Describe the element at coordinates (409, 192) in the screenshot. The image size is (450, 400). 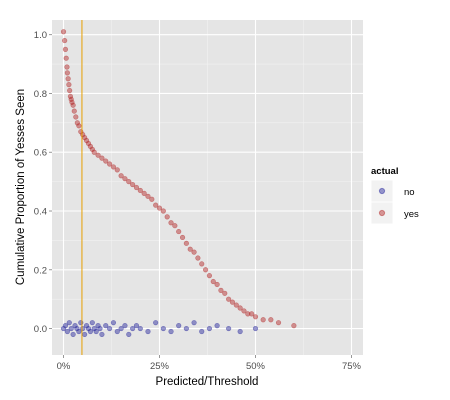
I see `legend-label-no: no` at that location.